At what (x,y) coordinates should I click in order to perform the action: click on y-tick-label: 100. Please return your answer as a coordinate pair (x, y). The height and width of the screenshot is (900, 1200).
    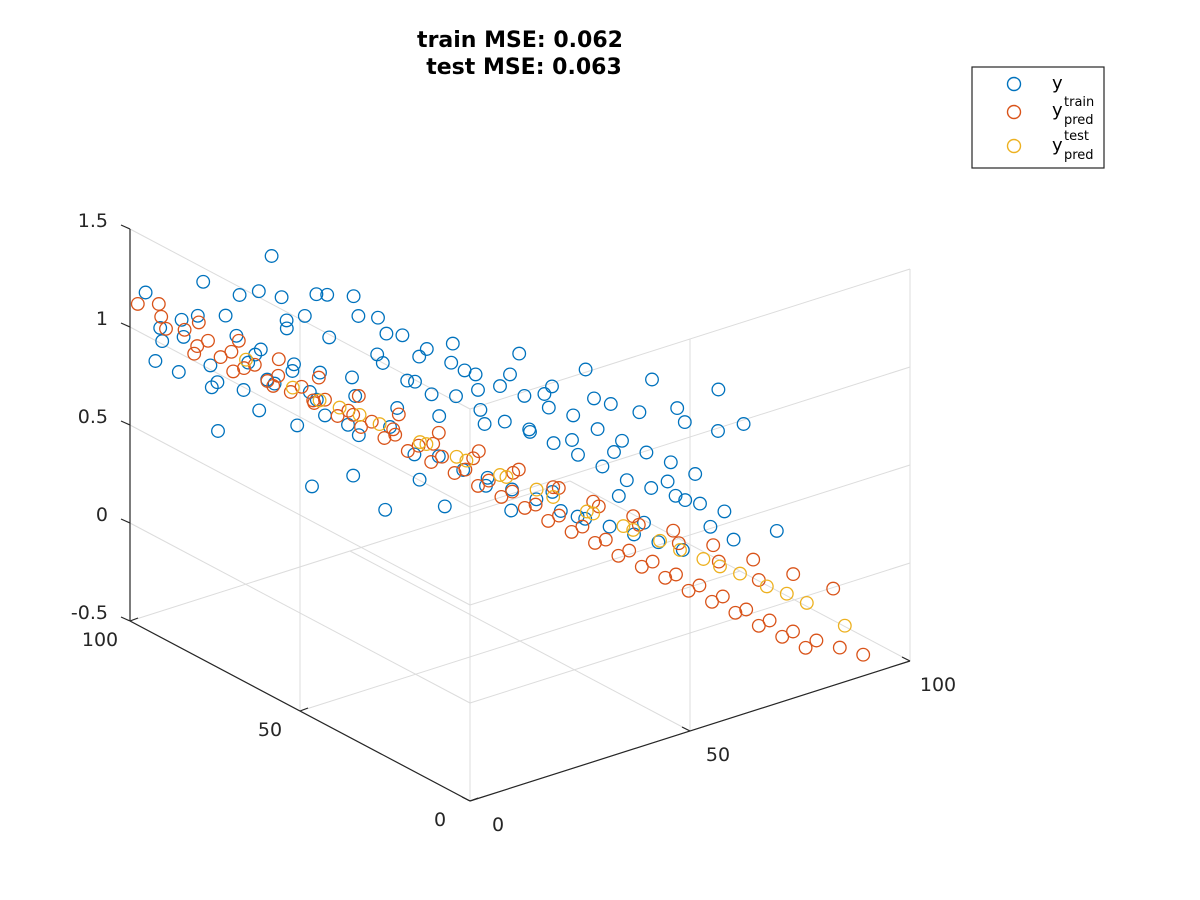
    Looking at the image, I should click on (100, 640).